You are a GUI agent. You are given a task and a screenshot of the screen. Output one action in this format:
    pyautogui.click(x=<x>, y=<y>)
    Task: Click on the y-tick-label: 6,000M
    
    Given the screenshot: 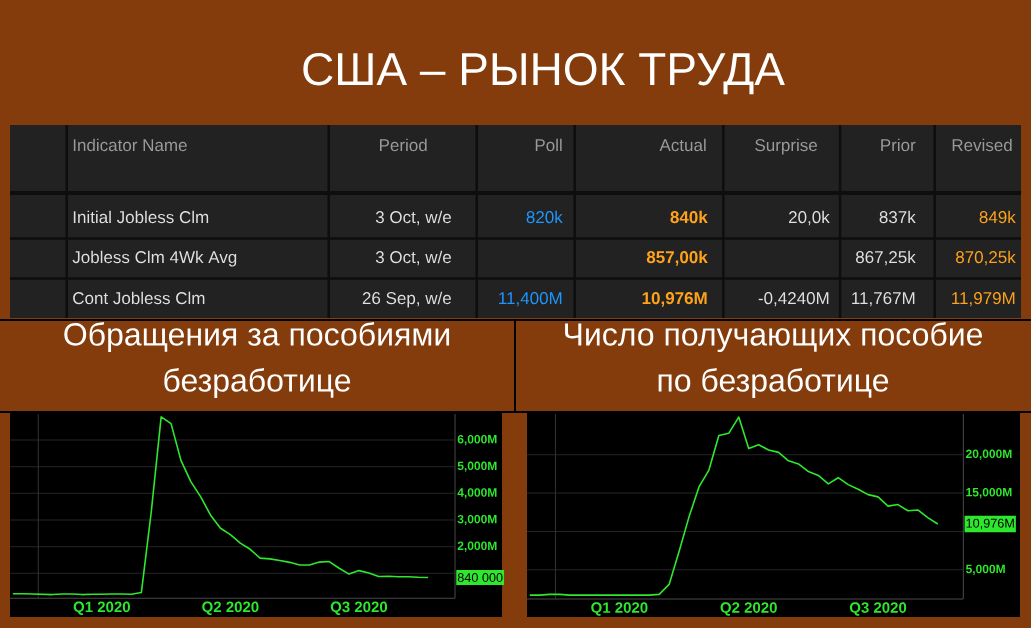 What is the action you would take?
    pyautogui.click(x=477, y=440)
    